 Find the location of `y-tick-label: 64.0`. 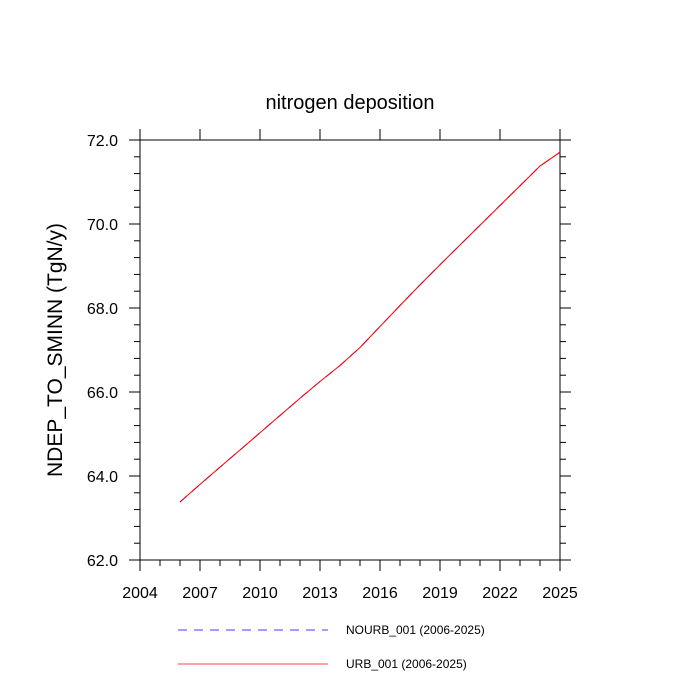

y-tick-label: 64.0 is located at coordinates (102, 477).